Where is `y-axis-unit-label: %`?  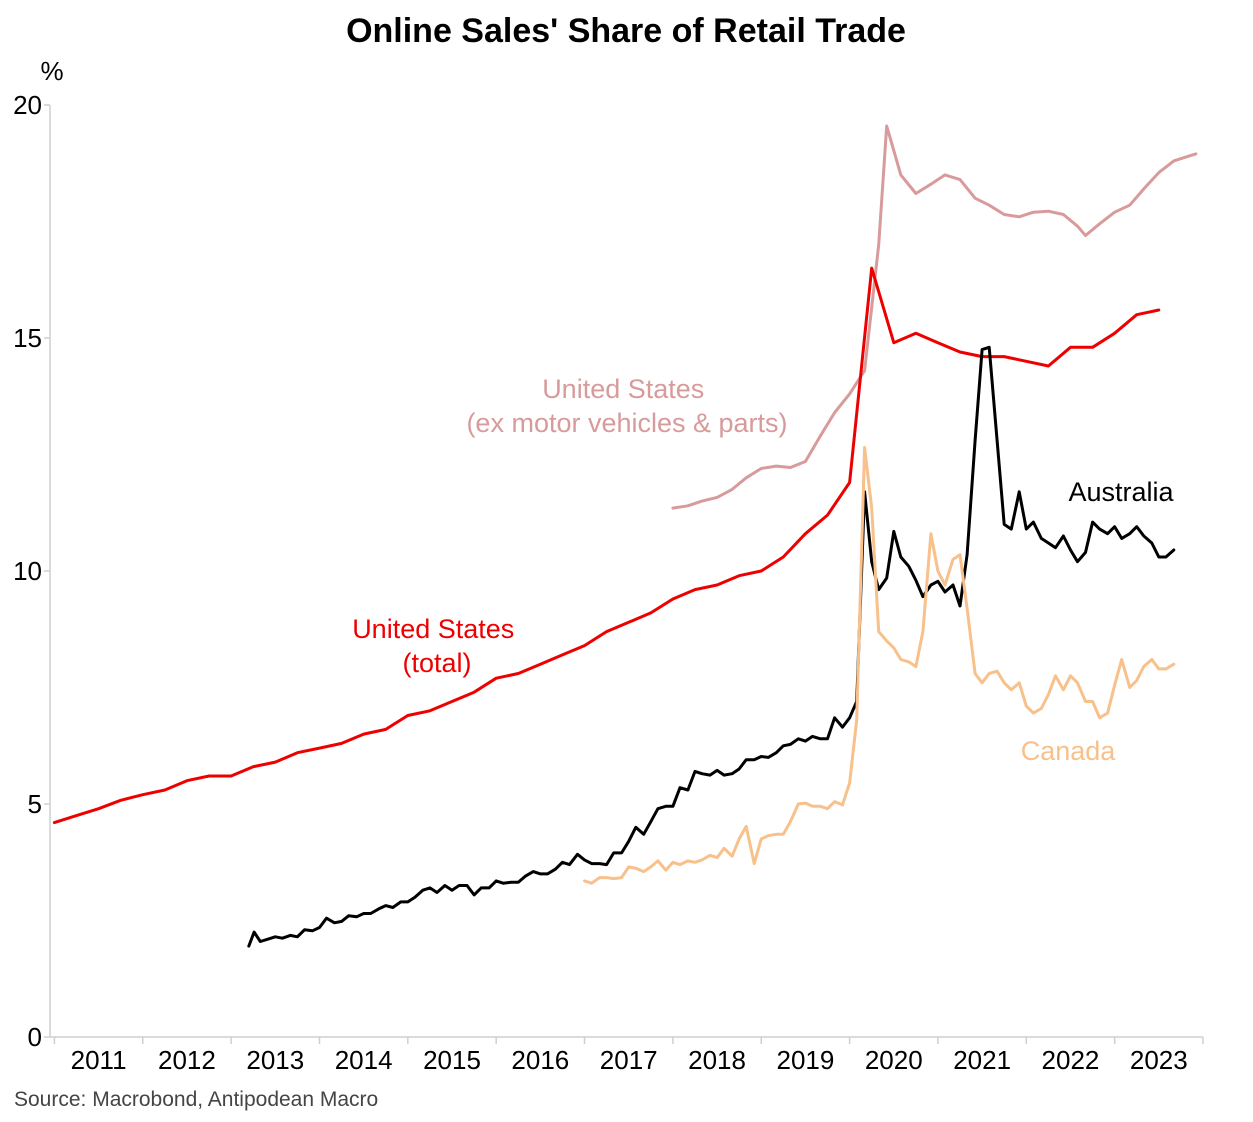
y-axis-unit-label: % is located at coordinates (51, 71).